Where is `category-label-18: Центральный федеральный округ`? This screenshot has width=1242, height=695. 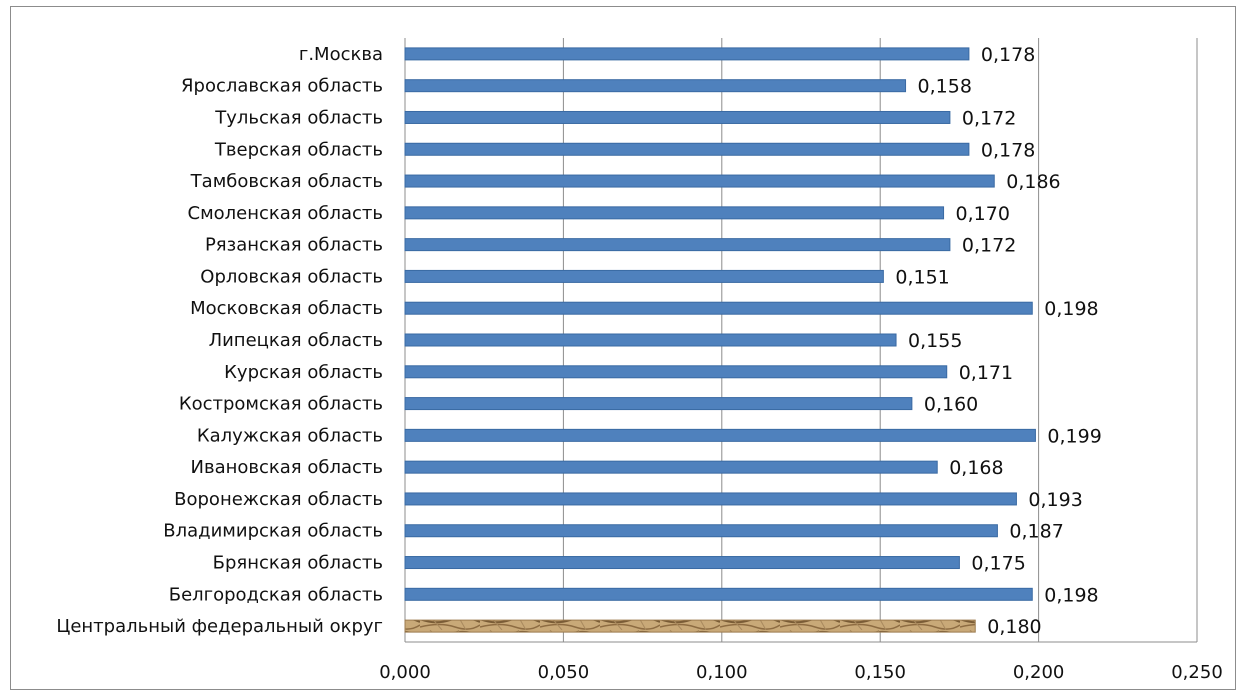 category-label-18: Центральный федеральный округ is located at coordinates (219, 626).